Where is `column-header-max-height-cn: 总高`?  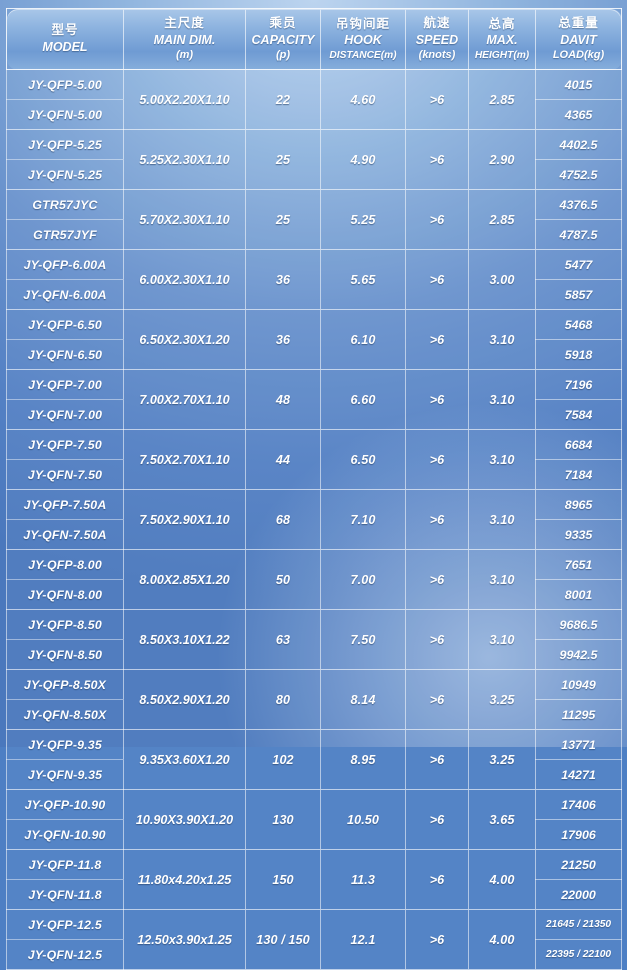 column-header-max-height-cn: 总高 is located at coordinates (502, 23).